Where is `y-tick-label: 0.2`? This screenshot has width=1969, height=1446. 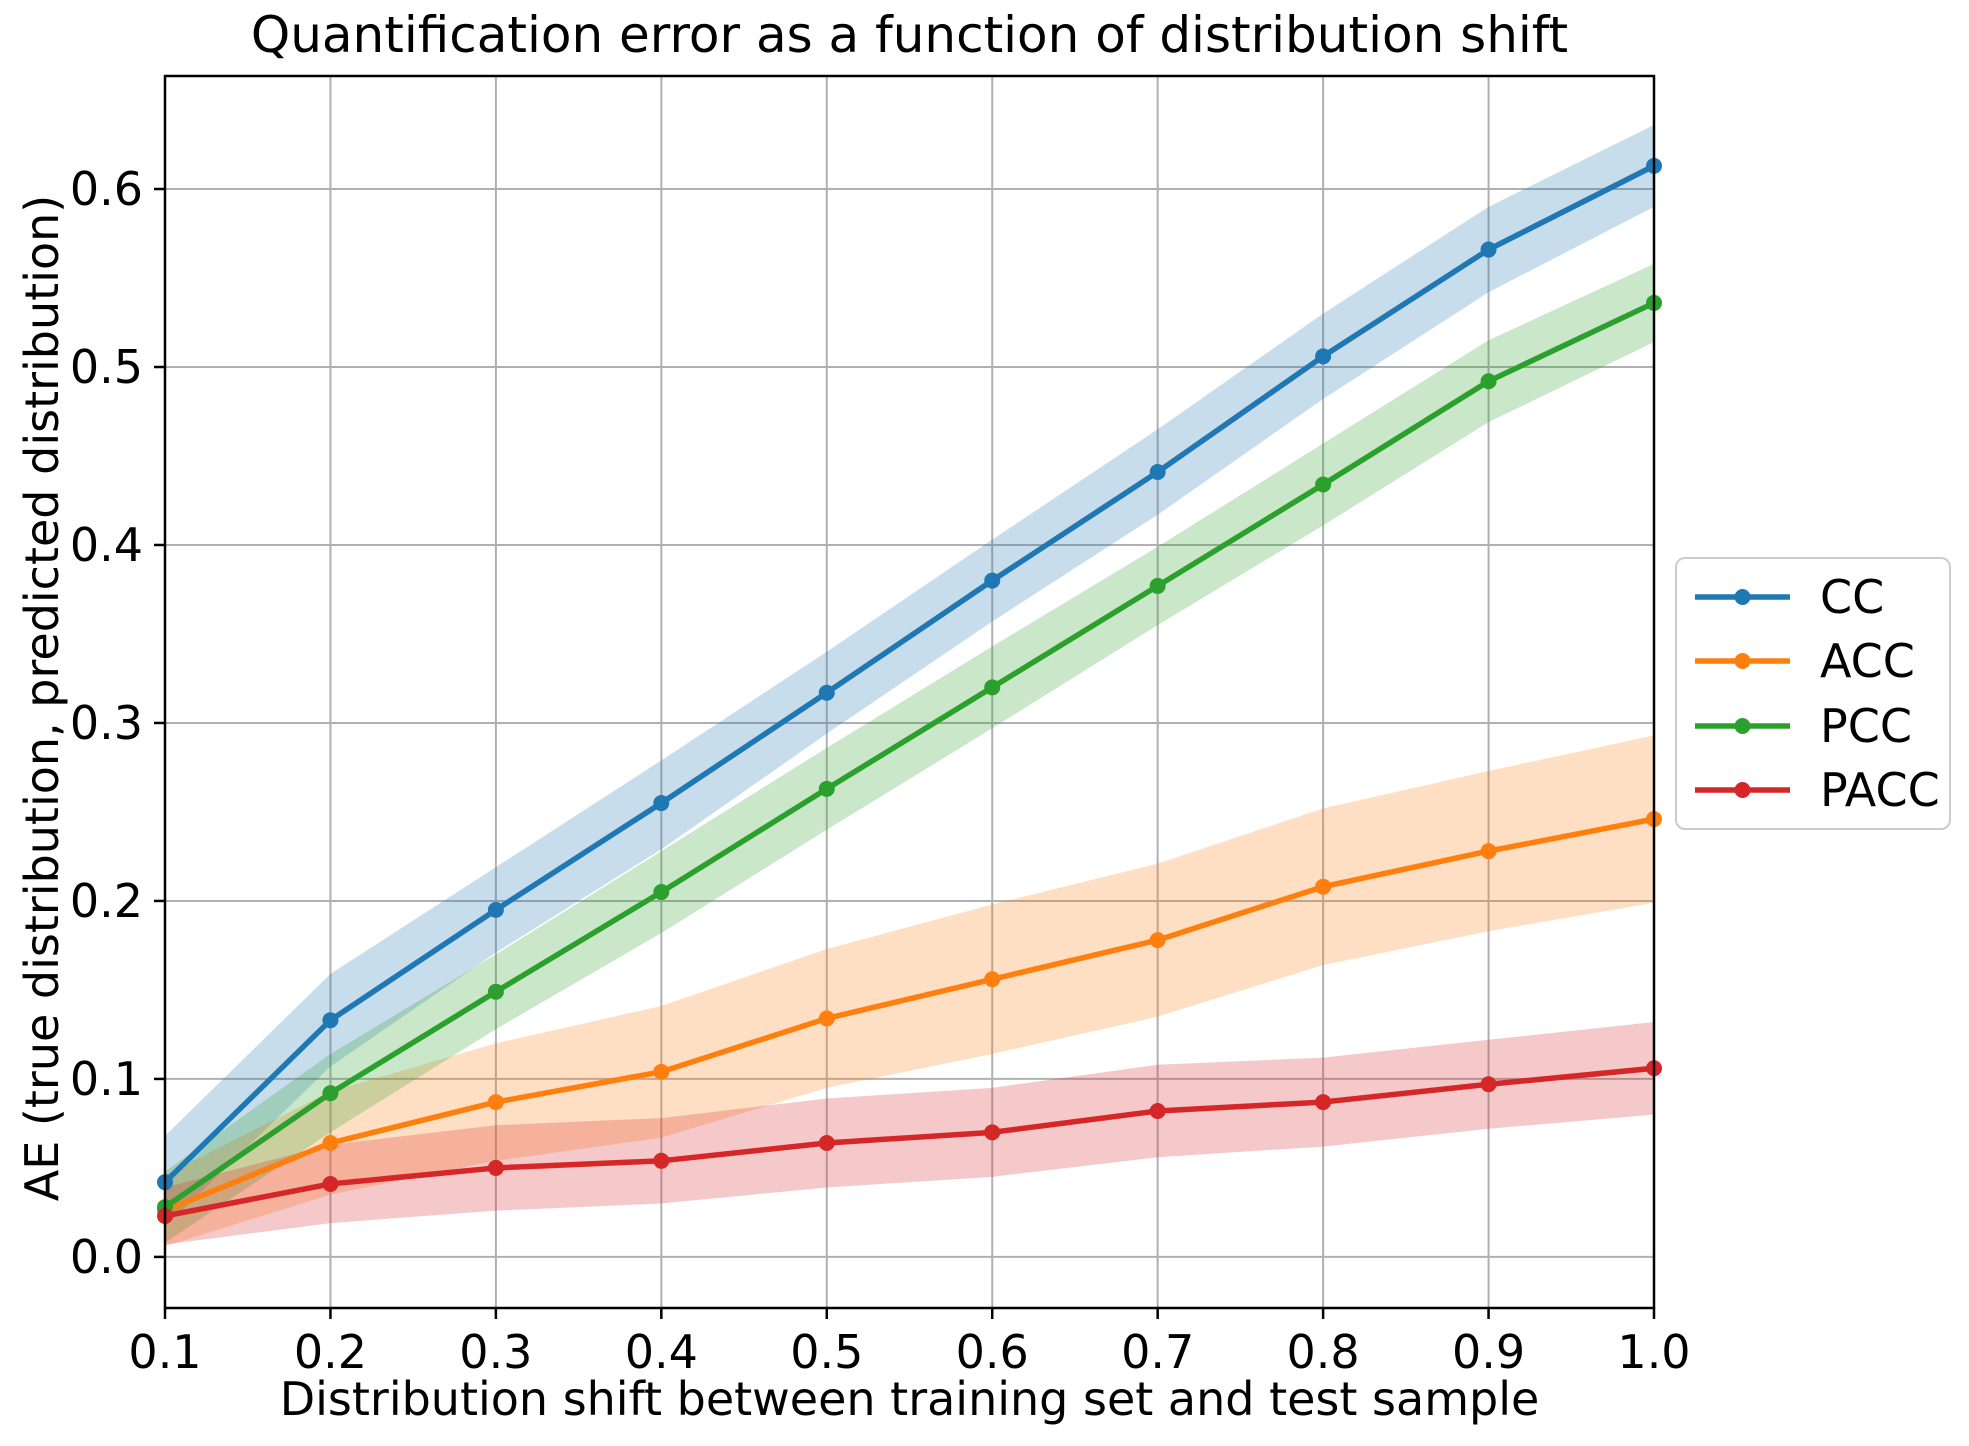
y-tick-label: 0.2 is located at coordinates (106, 901).